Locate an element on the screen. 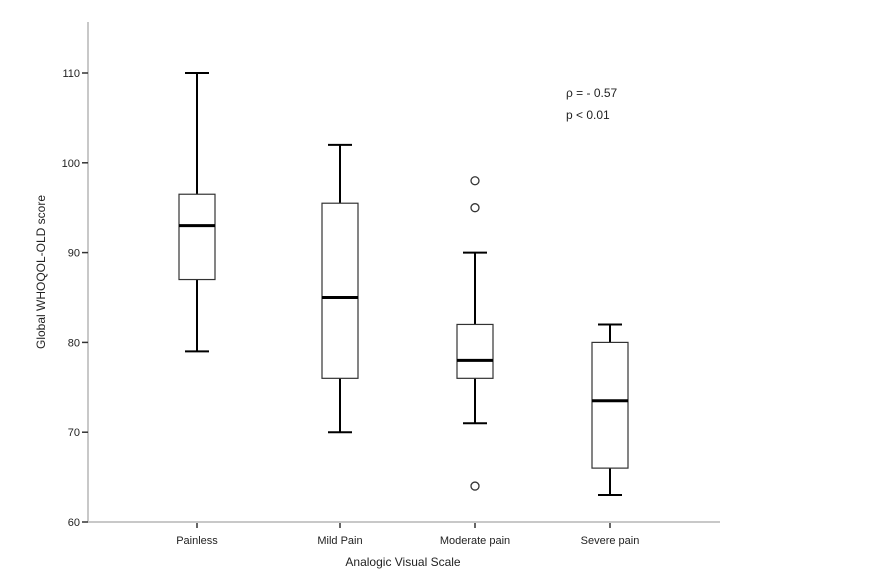 This screenshot has width=879, height=583. box-severe-pain is located at coordinates (610, 410).